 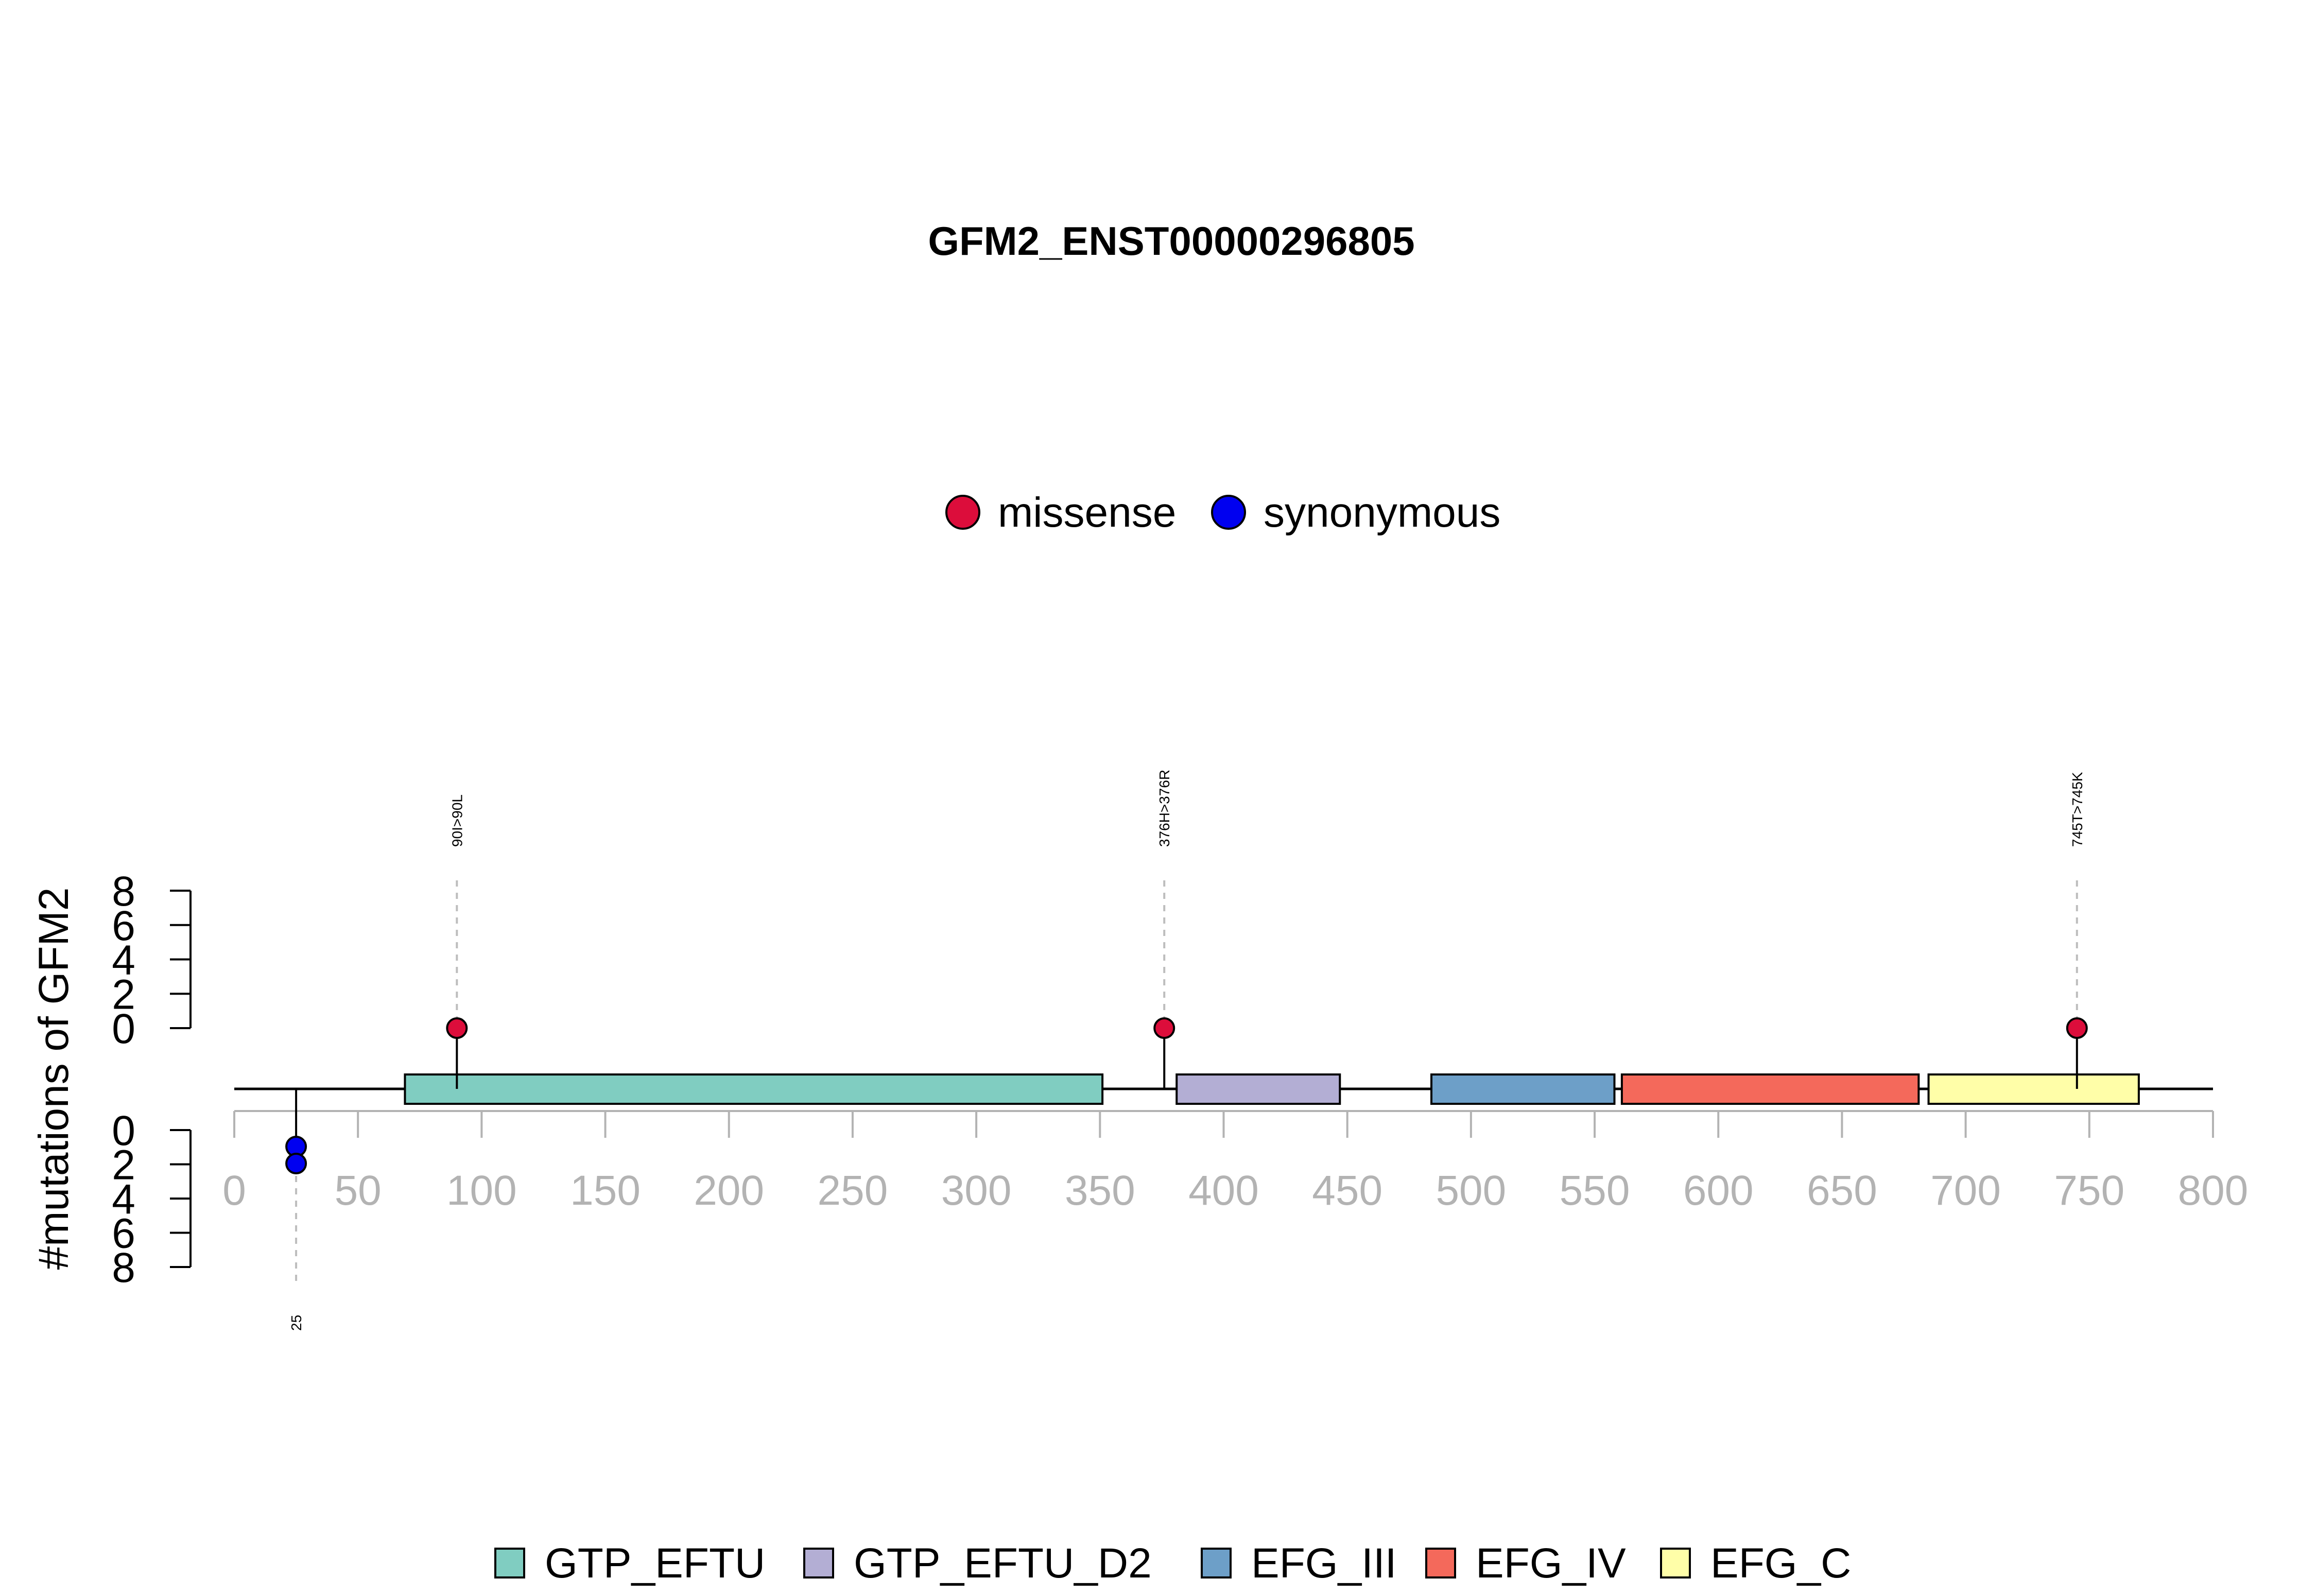 I want to click on x-tick-label: 700, so click(x=1965, y=1191).